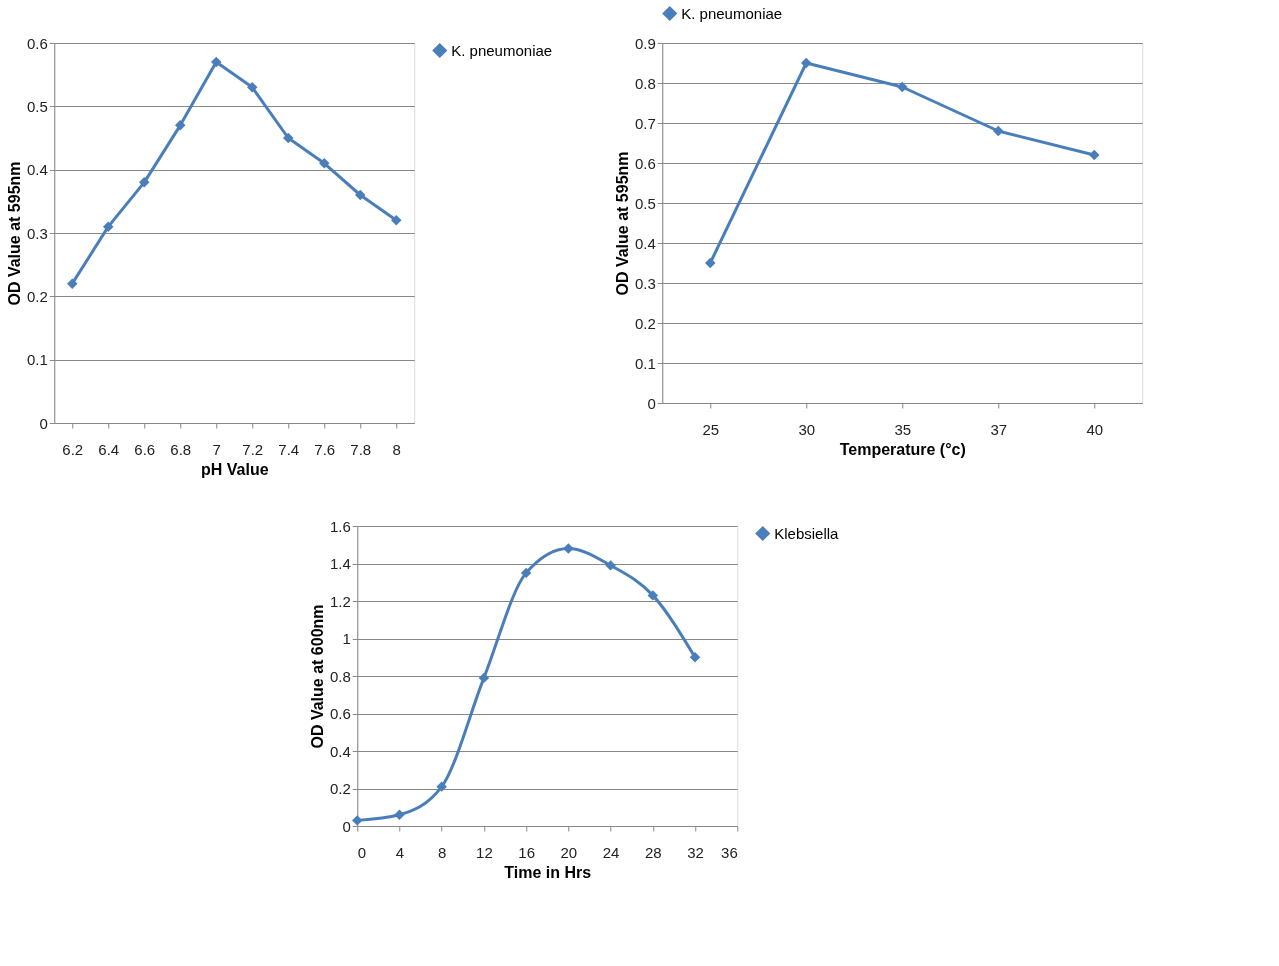 The width and height of the screenshot is (1279, 966). What do you see at coordinates (711, 429) in the screenshot?
I see `x-tick-label: 25` at bounding box center [711, 429].